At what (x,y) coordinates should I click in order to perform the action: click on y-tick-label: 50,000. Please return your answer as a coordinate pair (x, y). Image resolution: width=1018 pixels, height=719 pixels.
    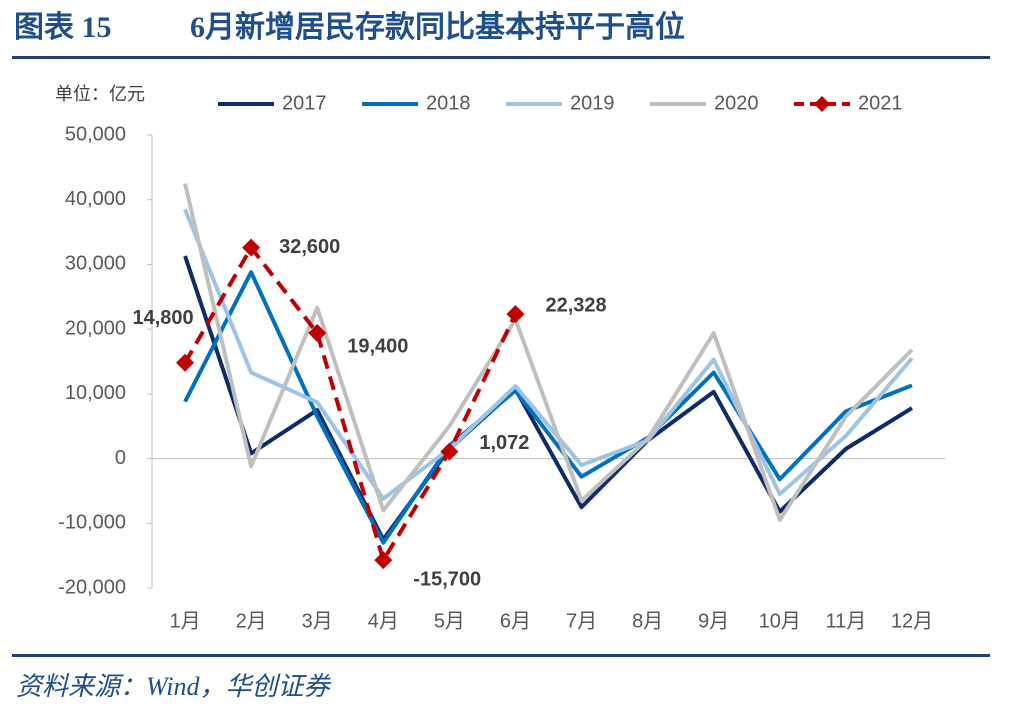
    Looking at the image, I should click on (95, 134).